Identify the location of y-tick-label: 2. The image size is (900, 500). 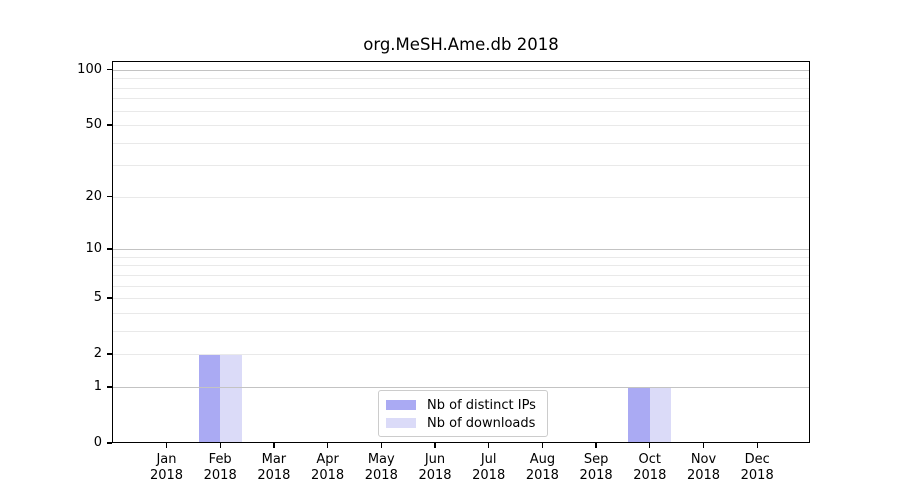
(97, 354).